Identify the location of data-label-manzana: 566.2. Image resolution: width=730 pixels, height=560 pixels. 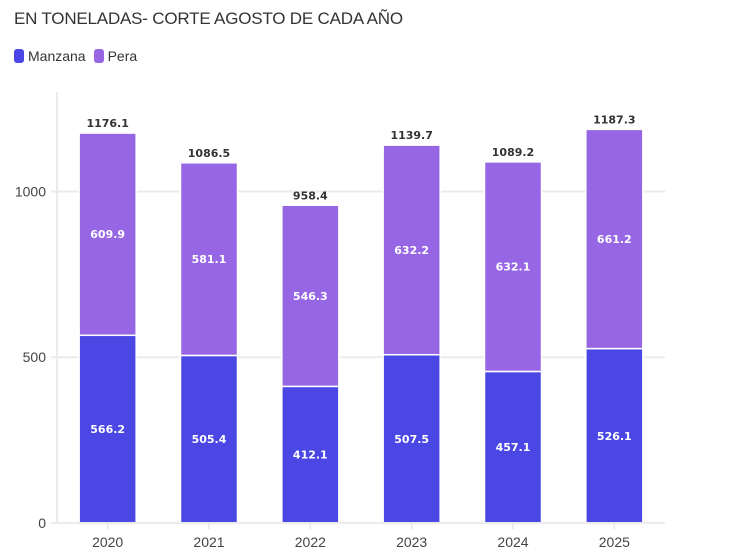
(107, 429).